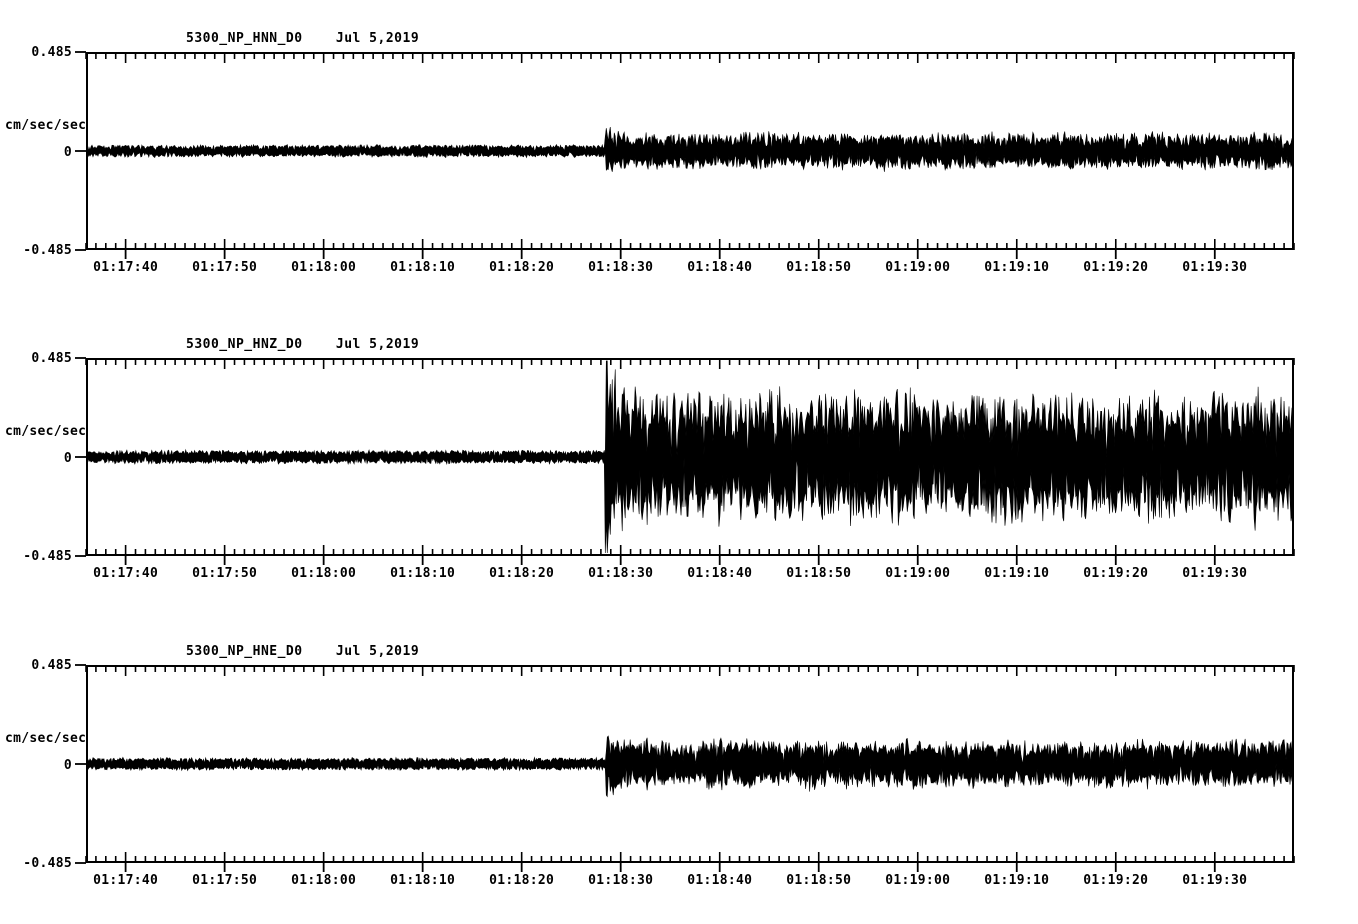  What do you see at coordinates (46, 738) in the screenshot?
I see `y-axis-unit-label-hne: cm/sec/sec` at bounding box center [46, 738].